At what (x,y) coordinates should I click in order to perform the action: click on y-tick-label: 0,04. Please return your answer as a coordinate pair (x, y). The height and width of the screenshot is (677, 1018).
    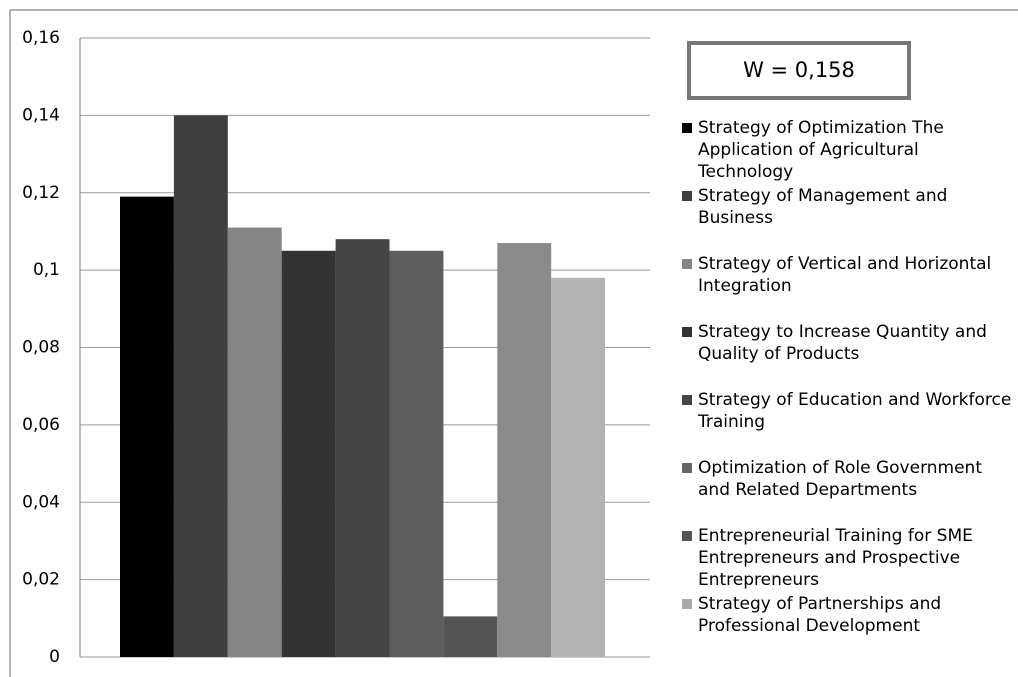
    Looking at the image, I should click on (41, 502).